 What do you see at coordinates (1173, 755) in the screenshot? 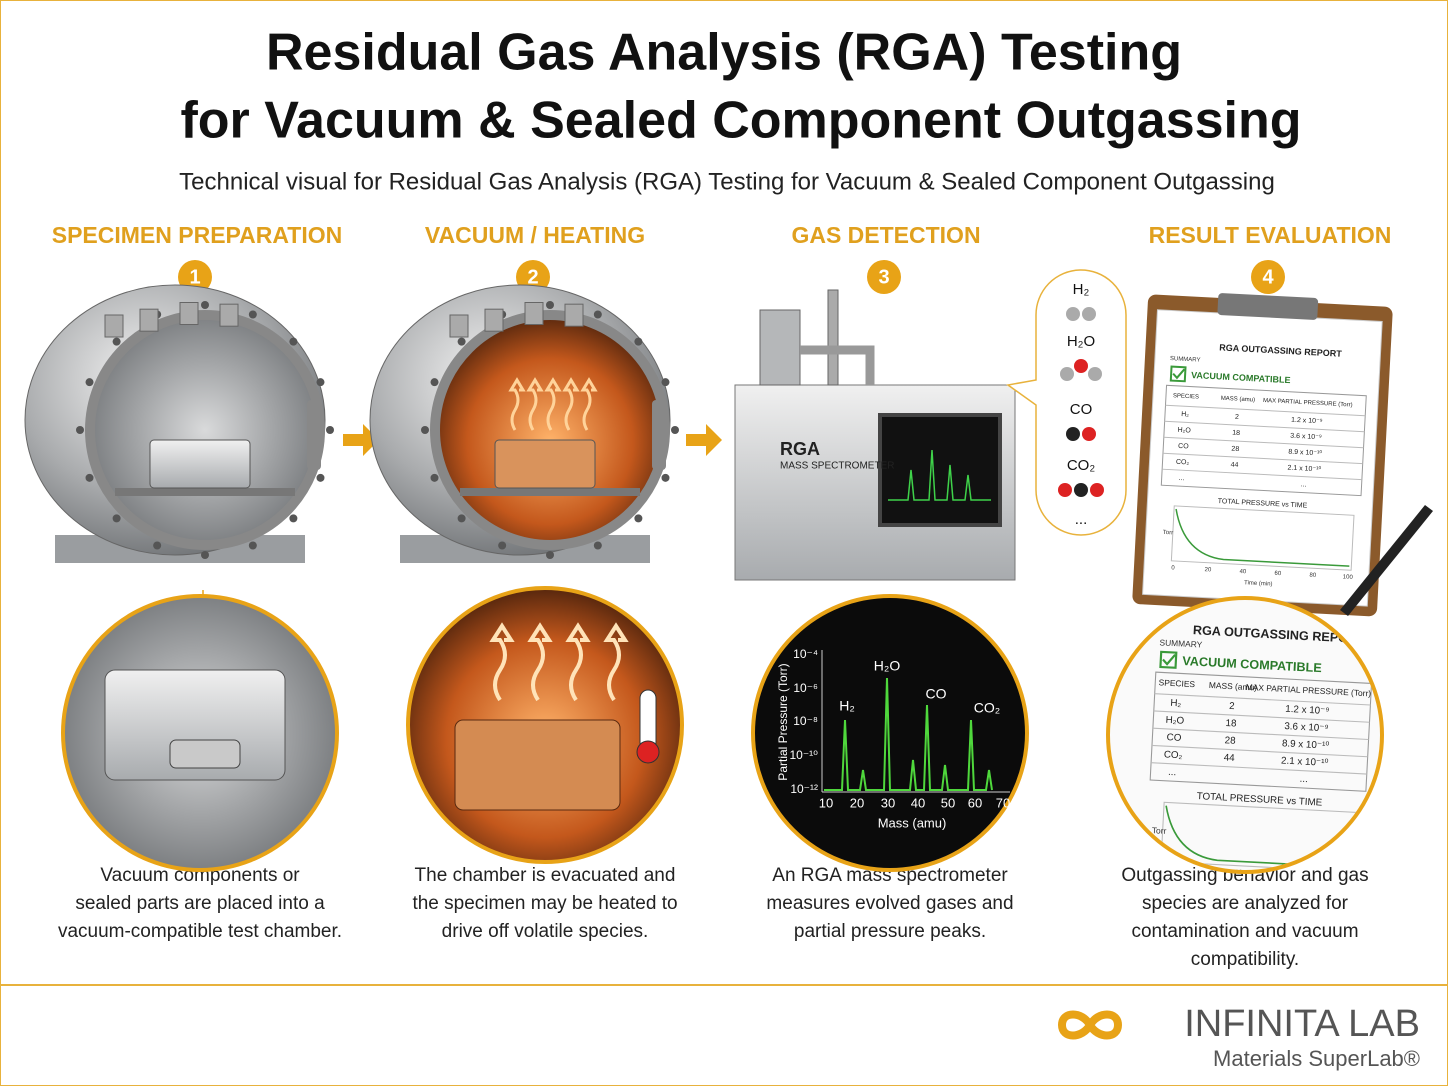
I see `report-cell: CO₂` at bounding box center [1173, 755].